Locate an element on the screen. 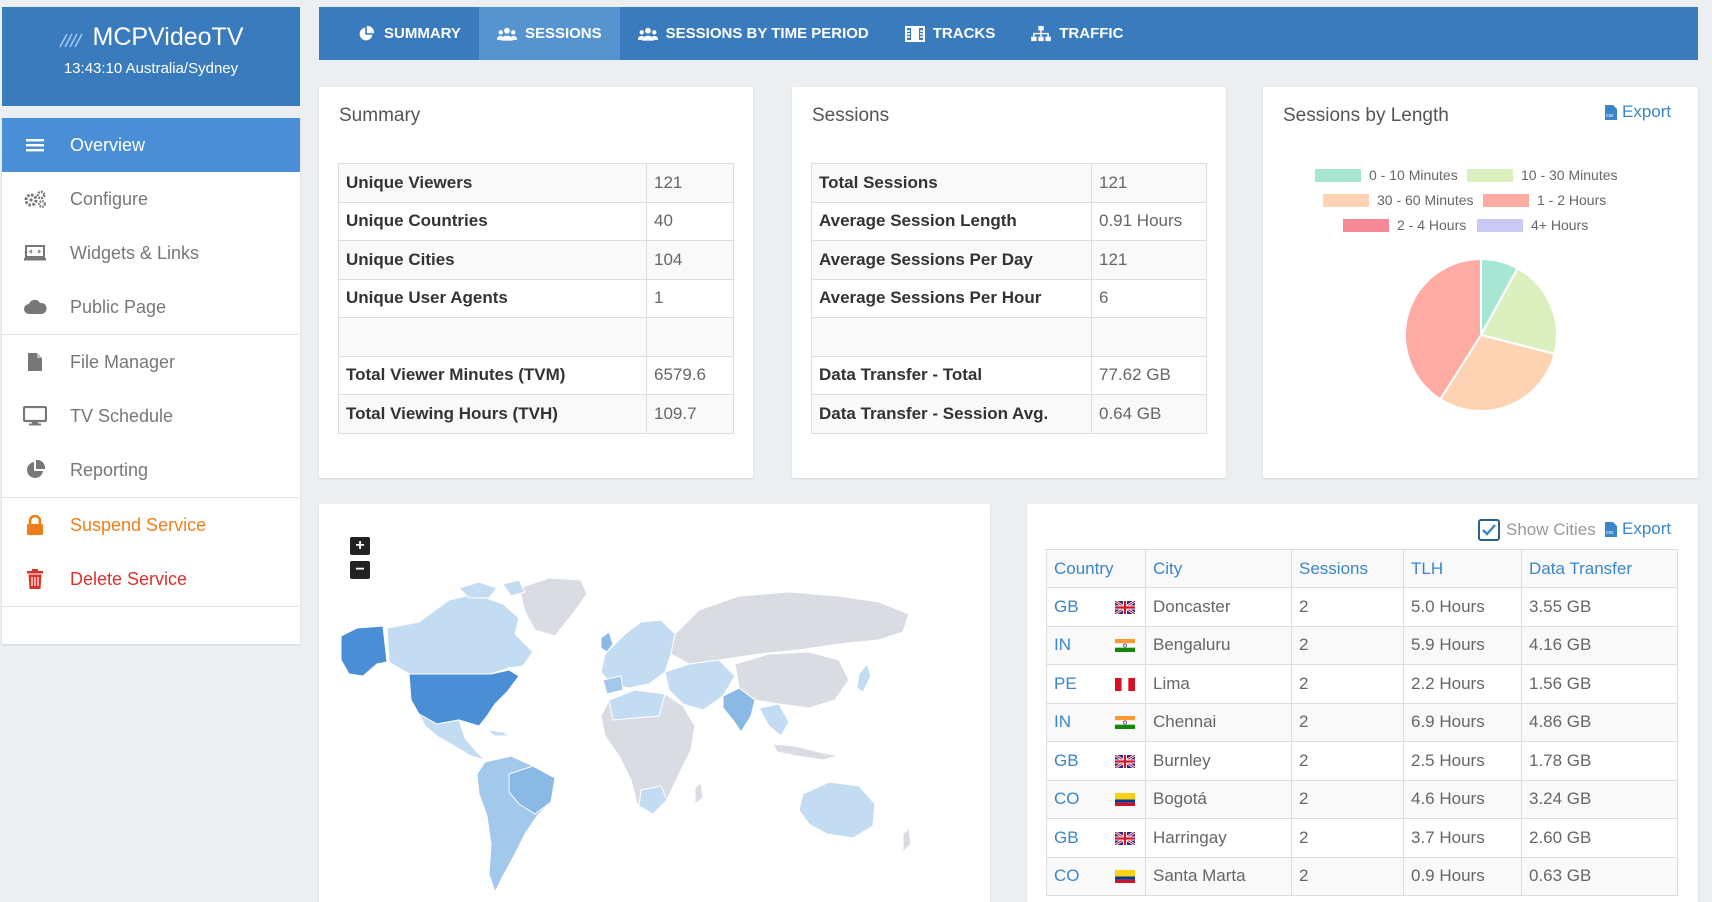 Image resolution: width=1712 pixels, height=902 pixels. laptop-code-icon is located at coordinates (35, 253).